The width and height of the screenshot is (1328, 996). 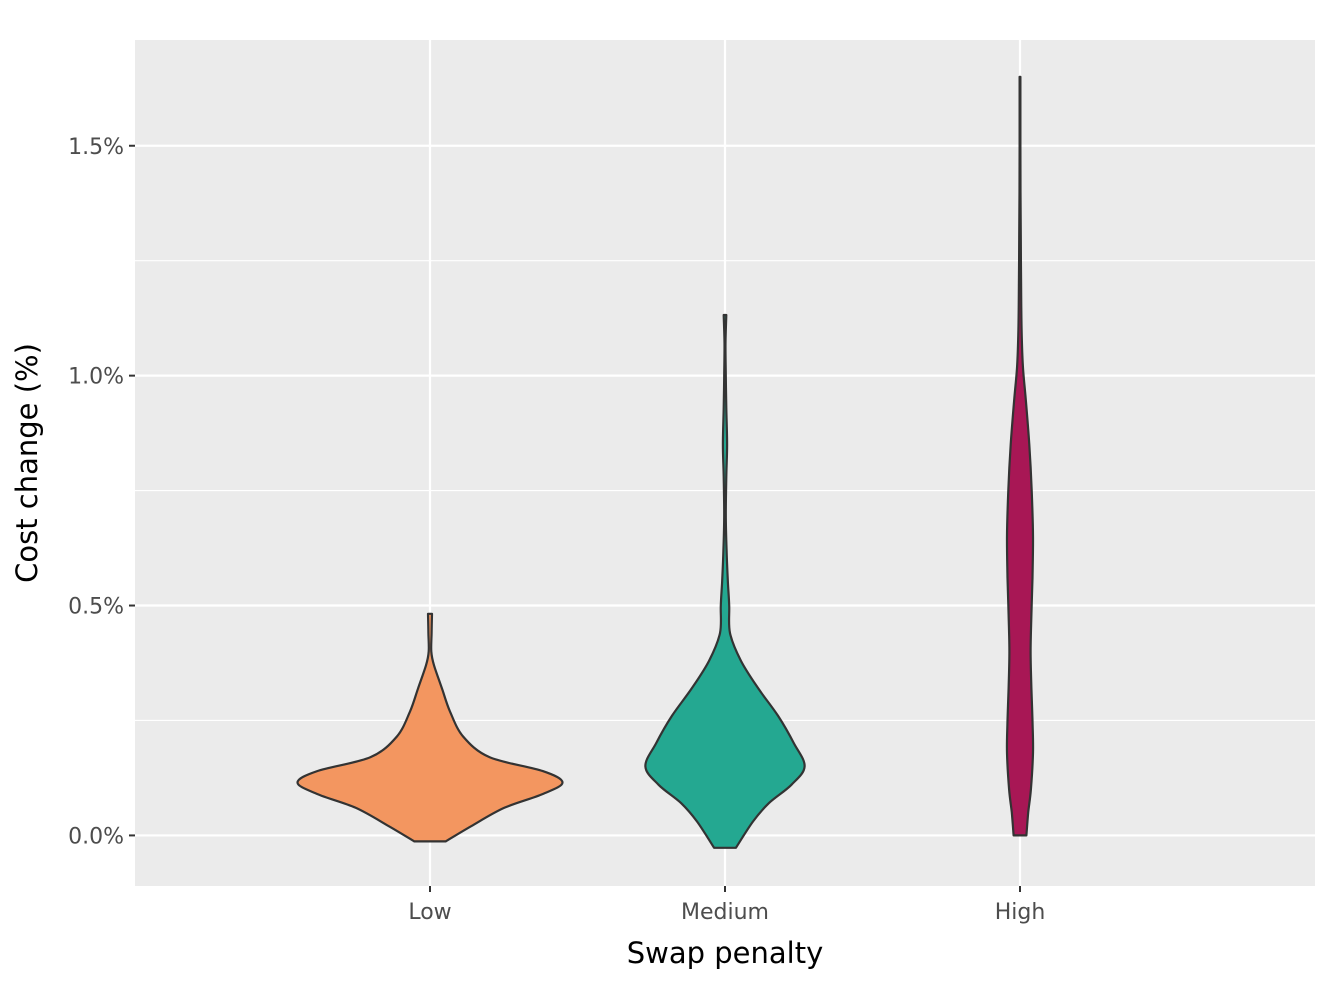 I want to click on x-tick-label: High, so click(x=1020, y=912).